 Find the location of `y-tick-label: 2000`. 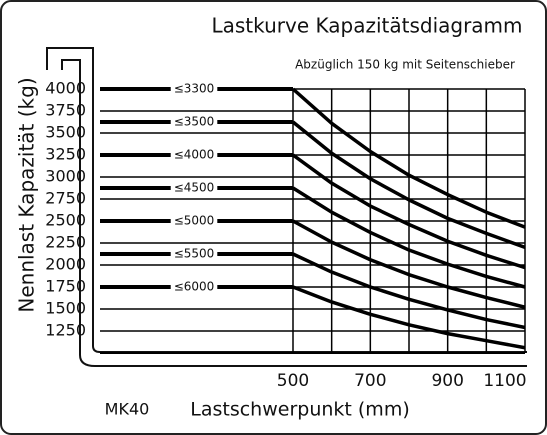

y-tick-label: 2000 is located at coordinates (65, 264).